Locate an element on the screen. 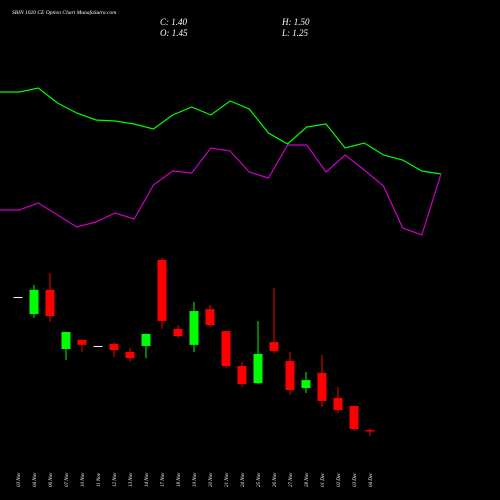 Image resolution: width=500 pixels, height=500 pixels. x-tick-label: 03 Dec is located at coordinates (355, 479).